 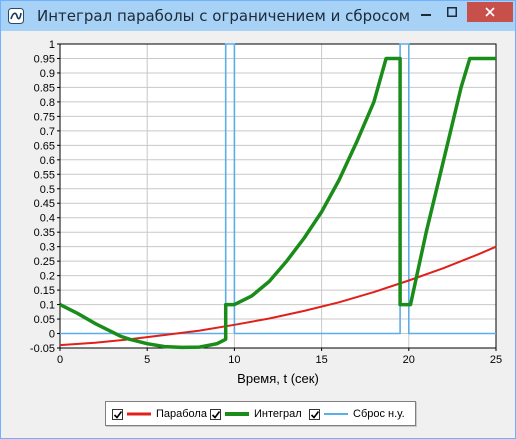 I want to click on x-tick-label: 25, so click(x=496, y=360).